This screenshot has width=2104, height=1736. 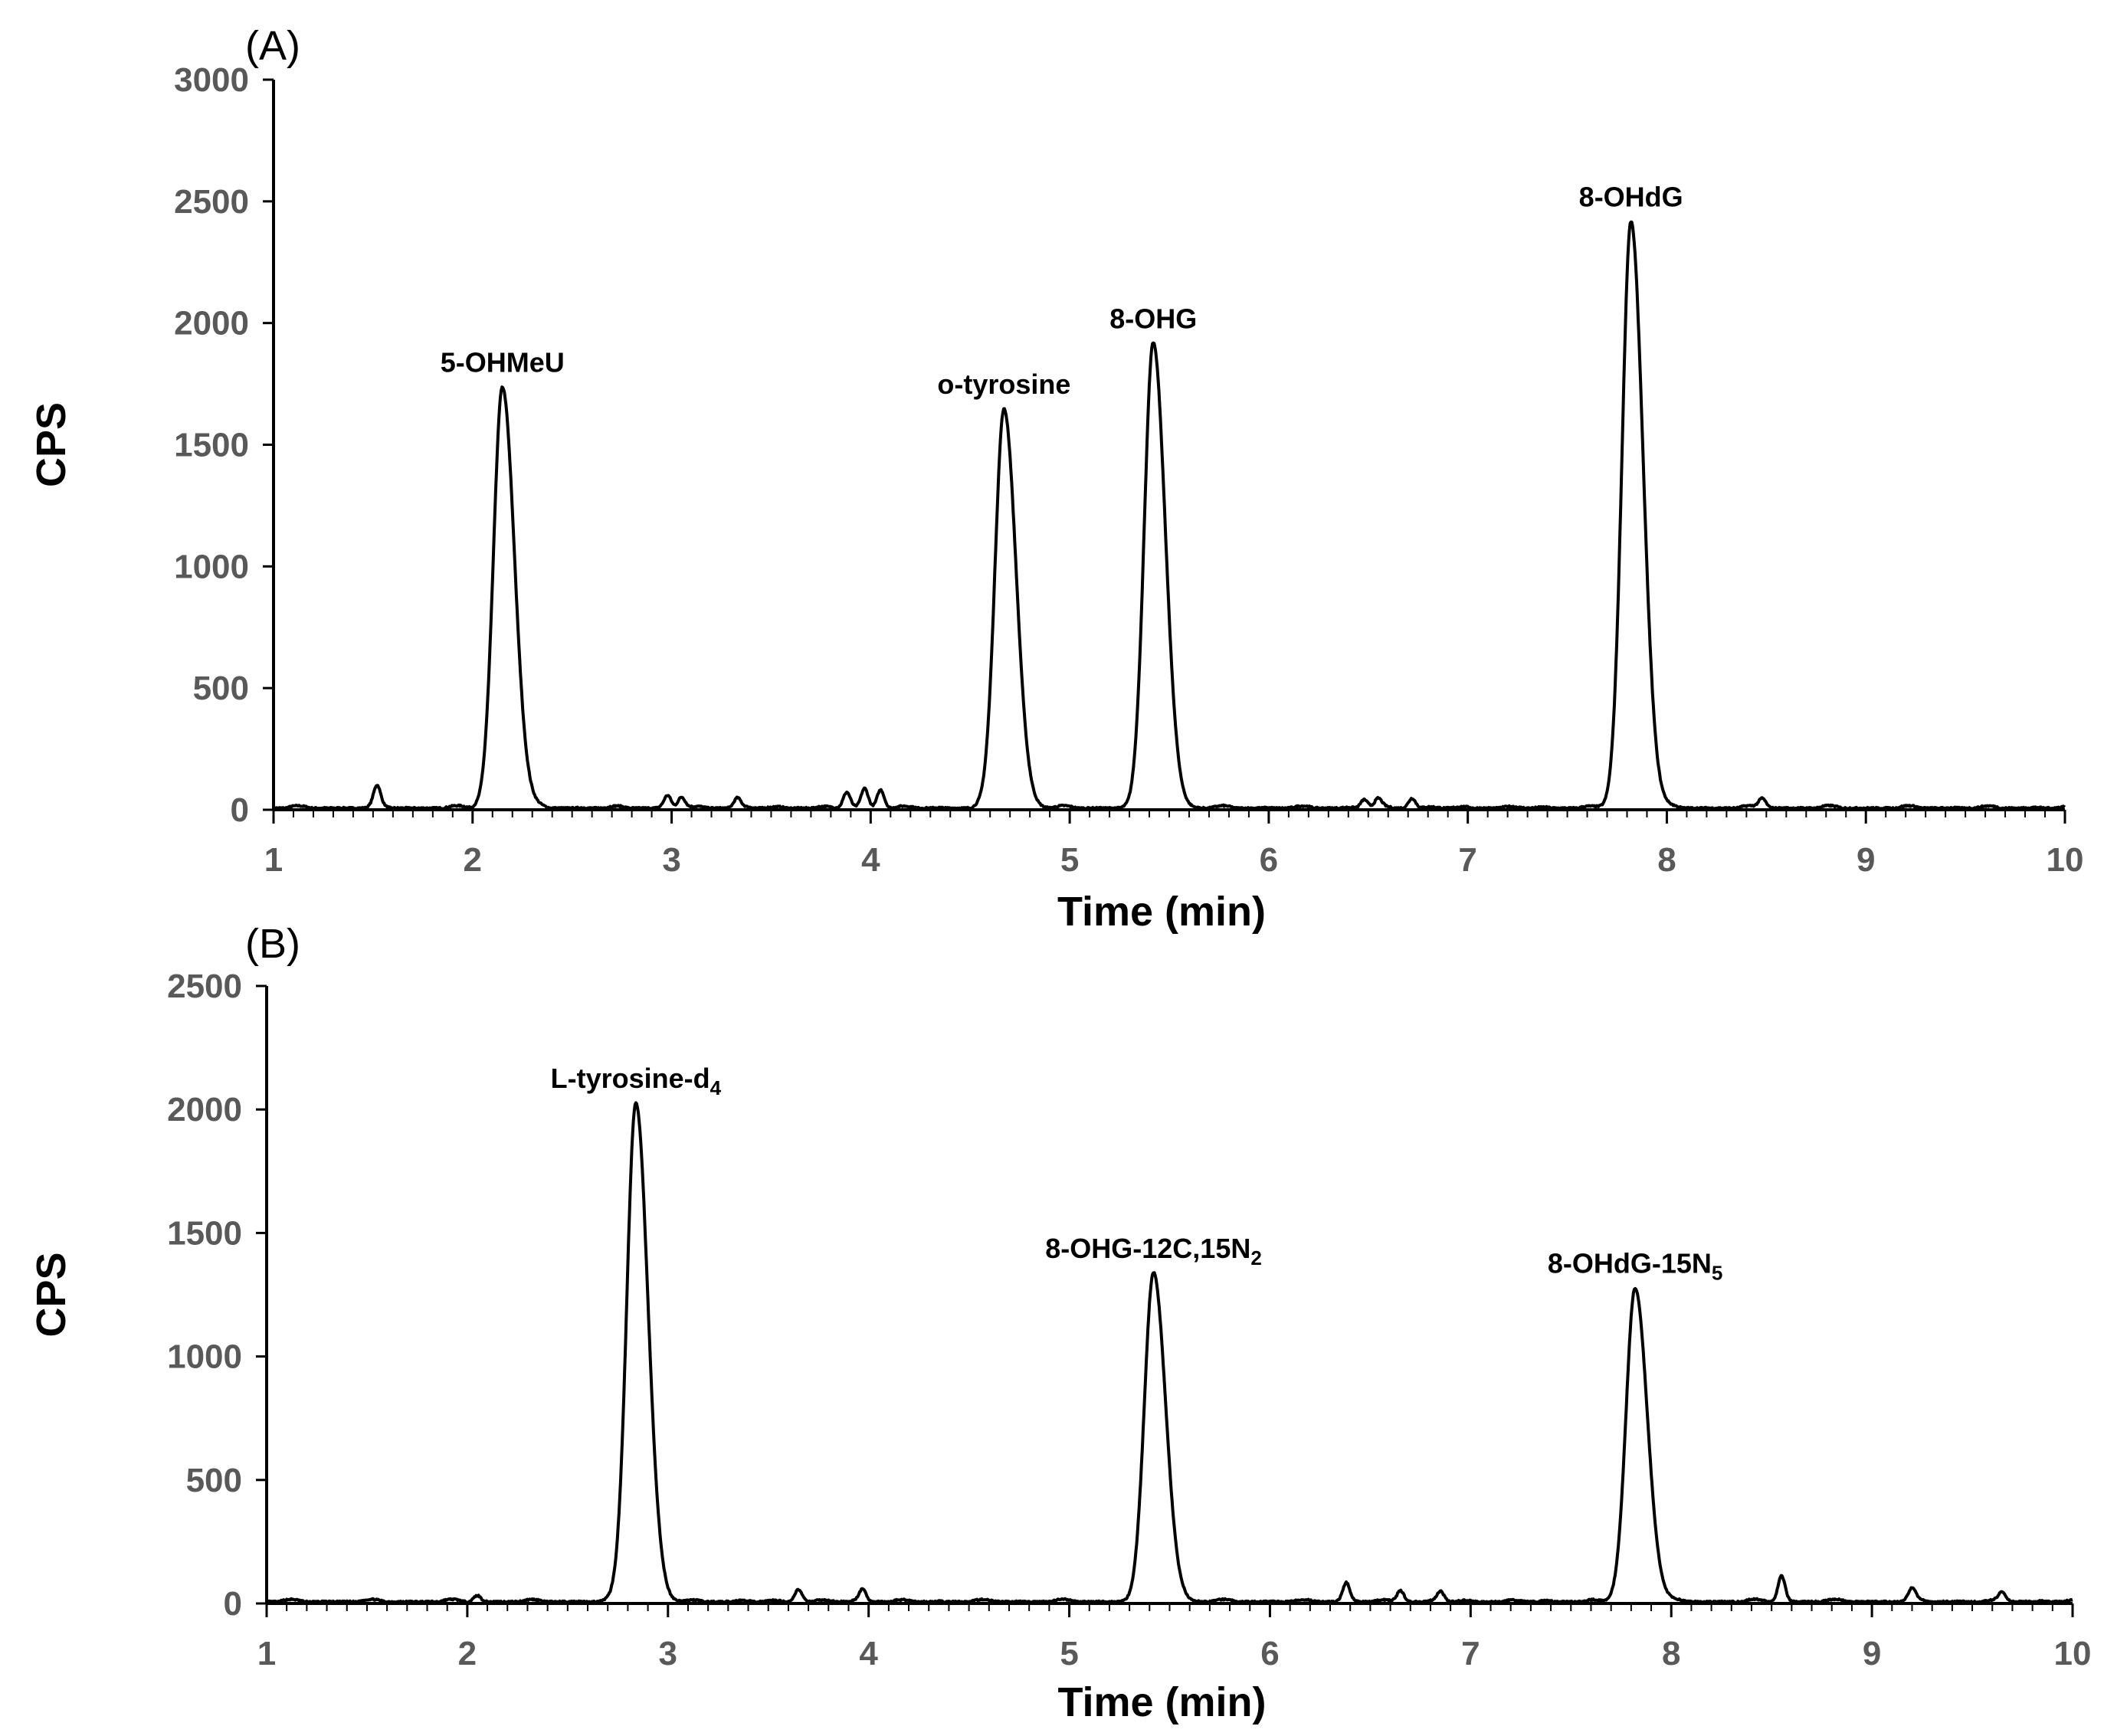 What do you see at coordinates (1153, 318) in the screenshot?
I see `peak-label: 8-OHG` at bounding box center [1153, 318].